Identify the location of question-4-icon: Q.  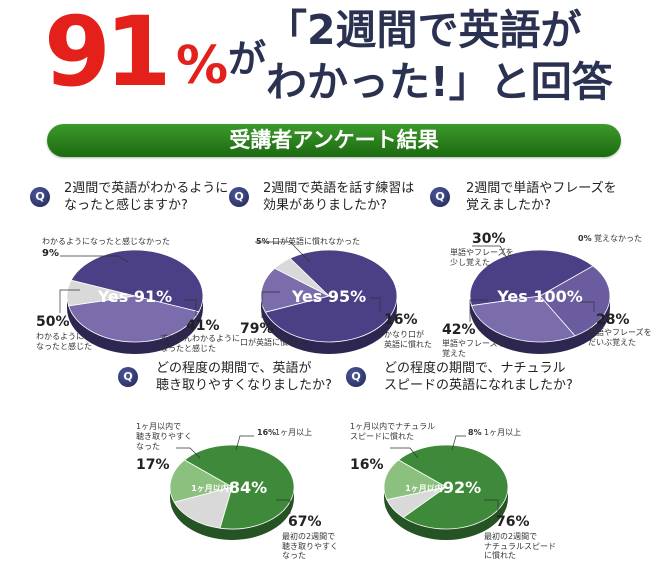
(128, 377).